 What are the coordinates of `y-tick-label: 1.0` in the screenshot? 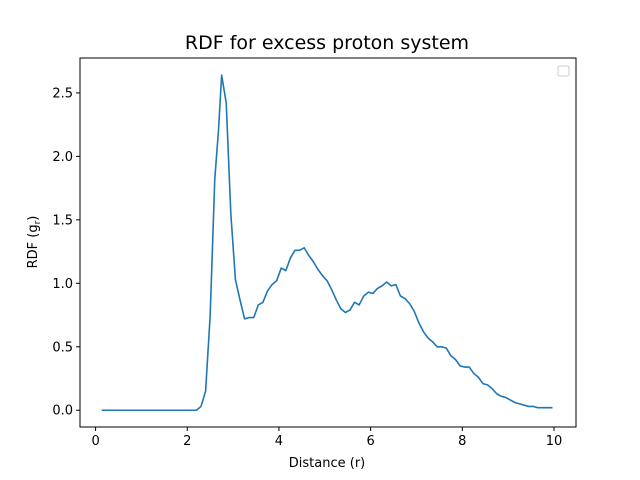 It's located at (62, 284).